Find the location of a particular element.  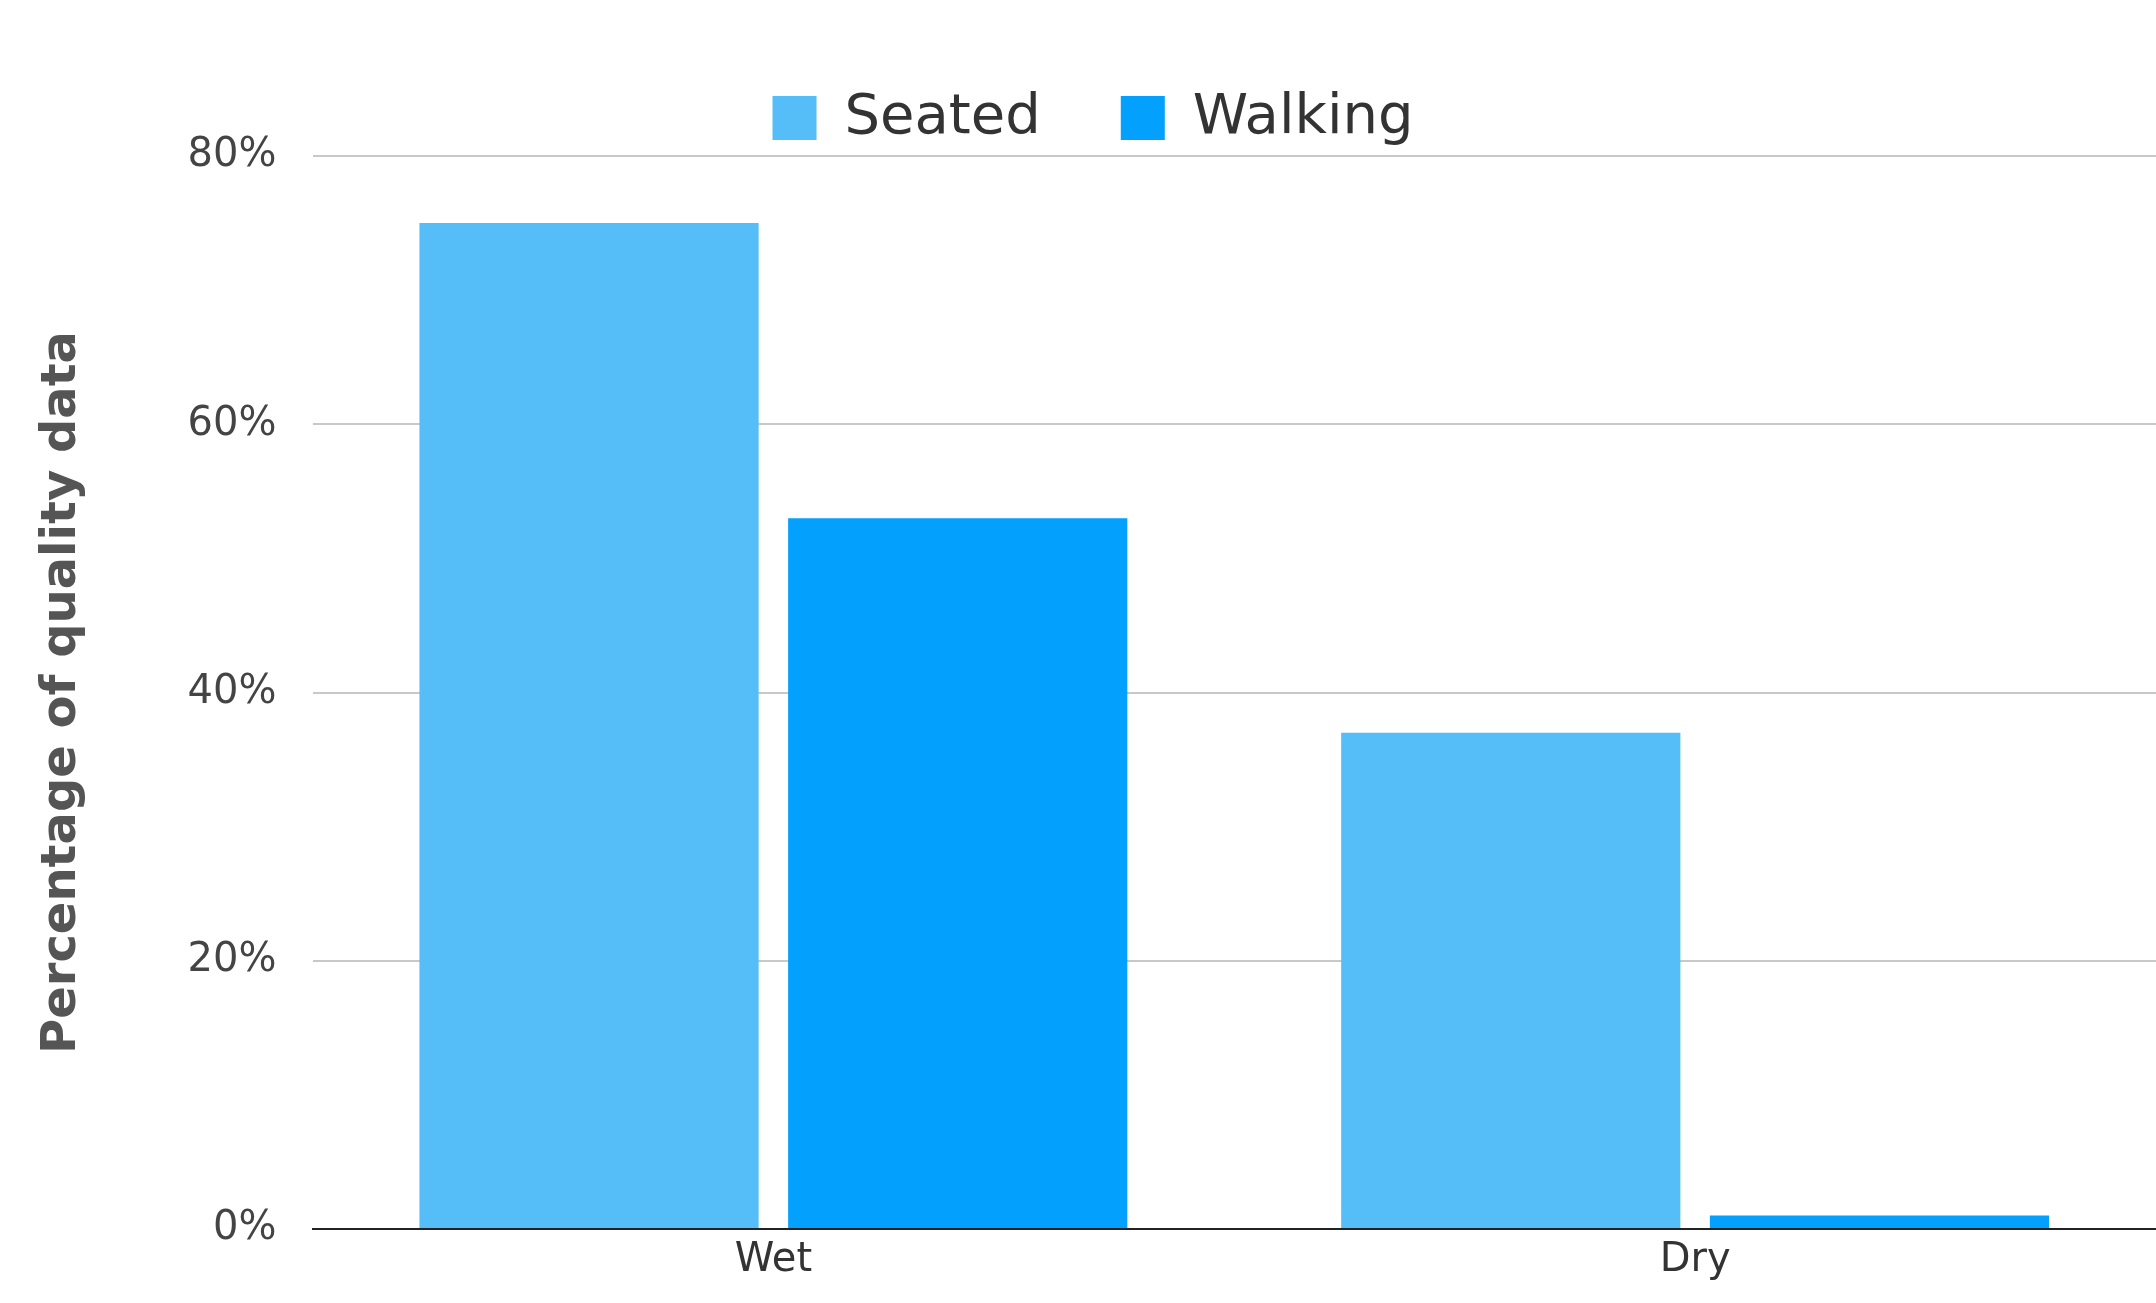

y-tick-label: 80% is located at coordinates (232, 152).